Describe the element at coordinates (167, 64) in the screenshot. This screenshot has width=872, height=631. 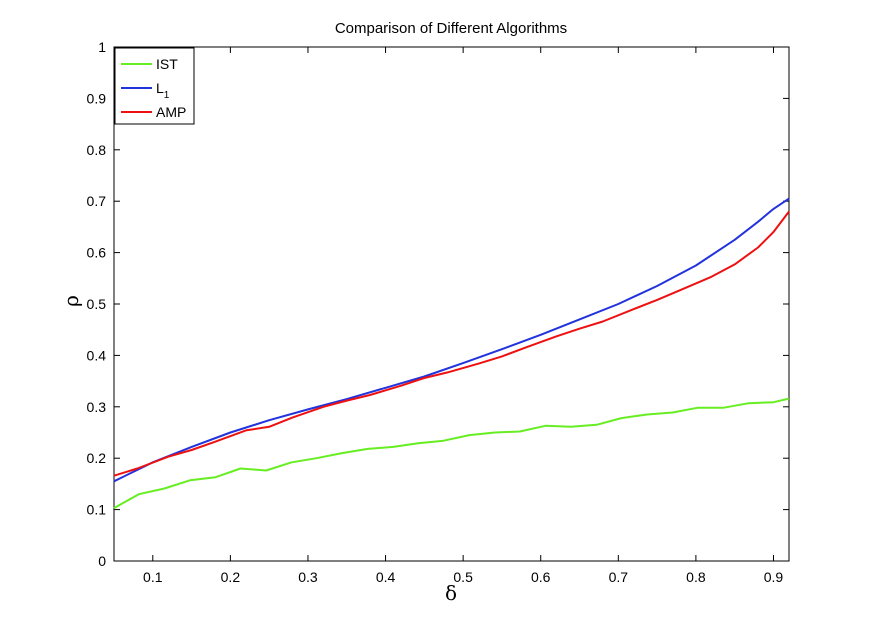
I see `legend-label: IST` at that location.